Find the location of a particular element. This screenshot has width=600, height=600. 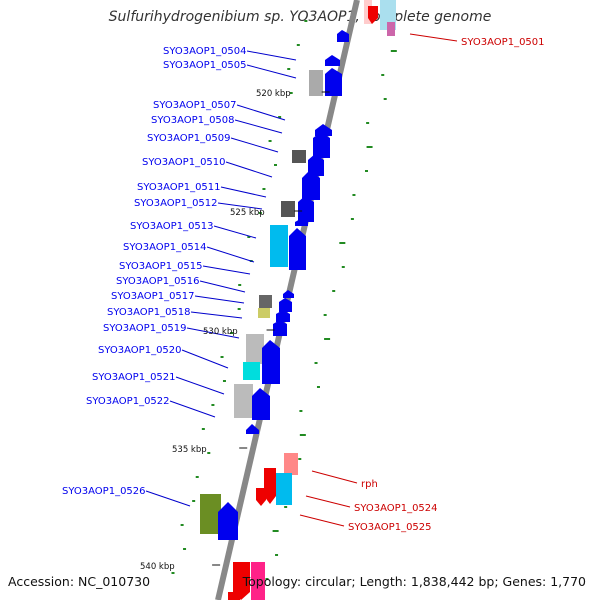

reverse-gene-label: SYO3AOP1_0505 is located at coordinates (205, 65).